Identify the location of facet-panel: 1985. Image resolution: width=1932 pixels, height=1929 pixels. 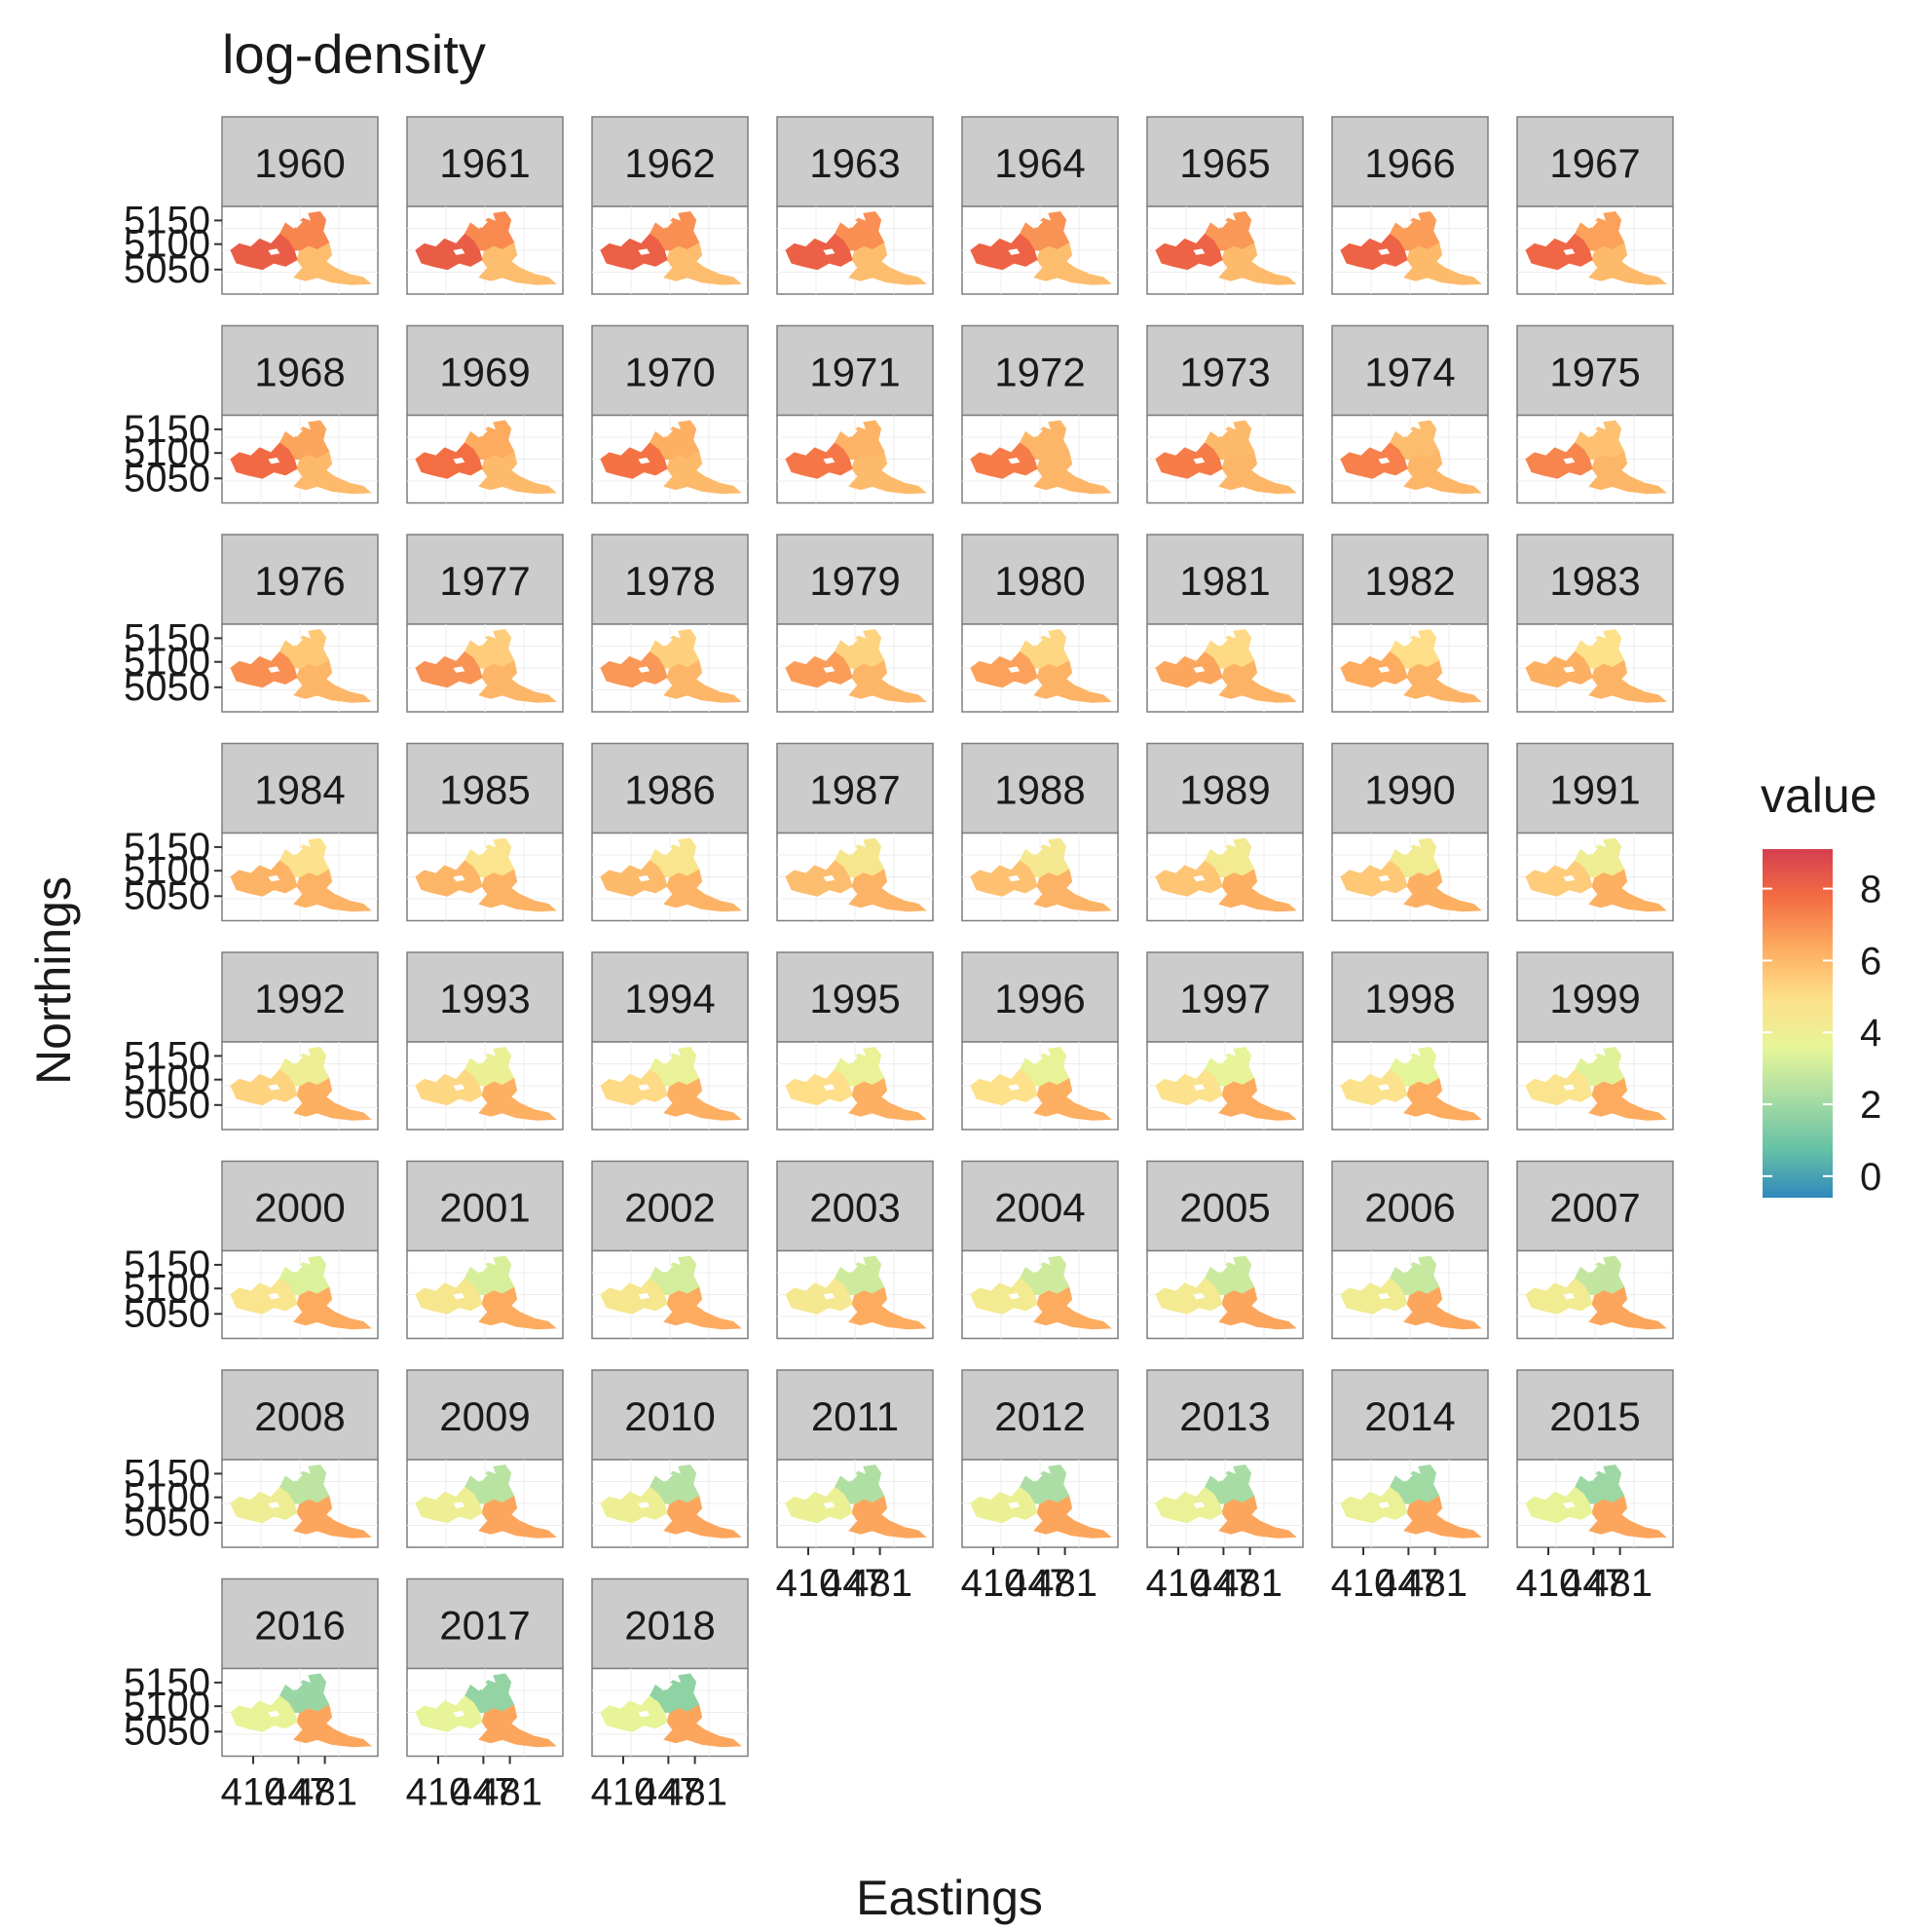
(485, 832).